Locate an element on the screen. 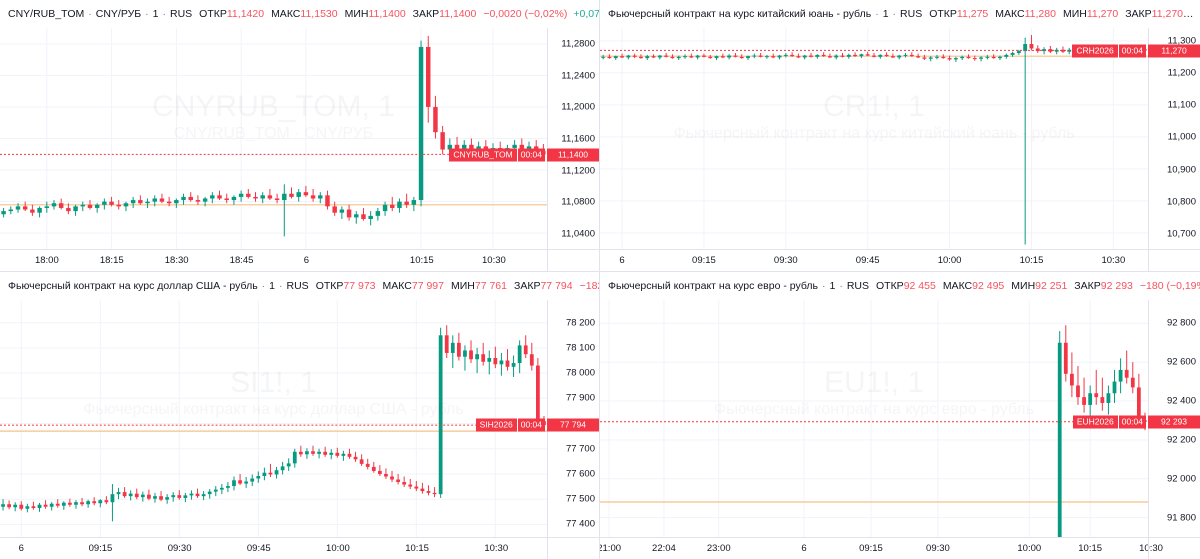  change-value: −182 (−0,23%) is located at coordinates (589, 286).